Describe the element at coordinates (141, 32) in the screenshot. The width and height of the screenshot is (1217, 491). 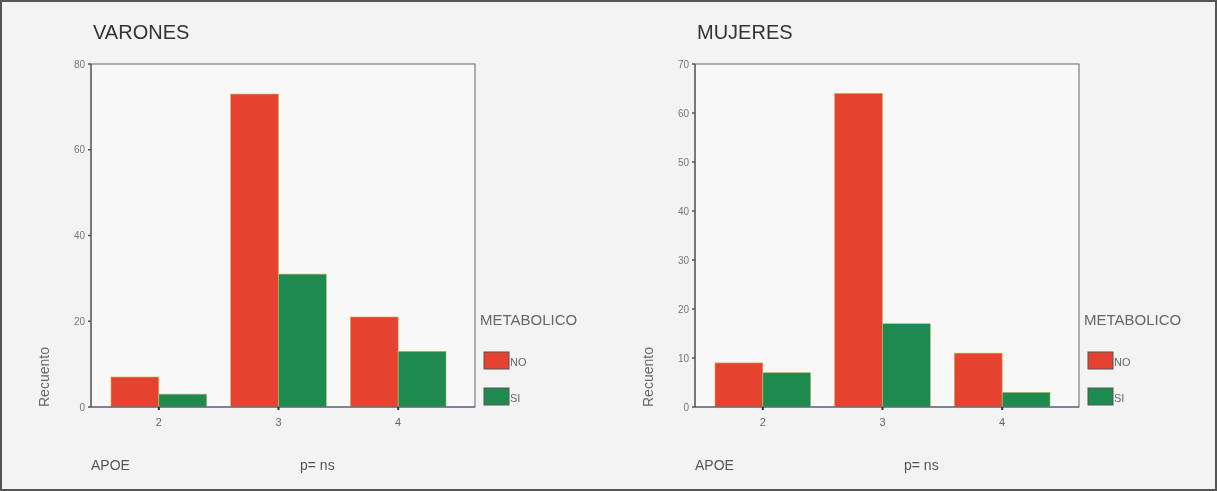
I see `chart-title: VARONES` at that location.